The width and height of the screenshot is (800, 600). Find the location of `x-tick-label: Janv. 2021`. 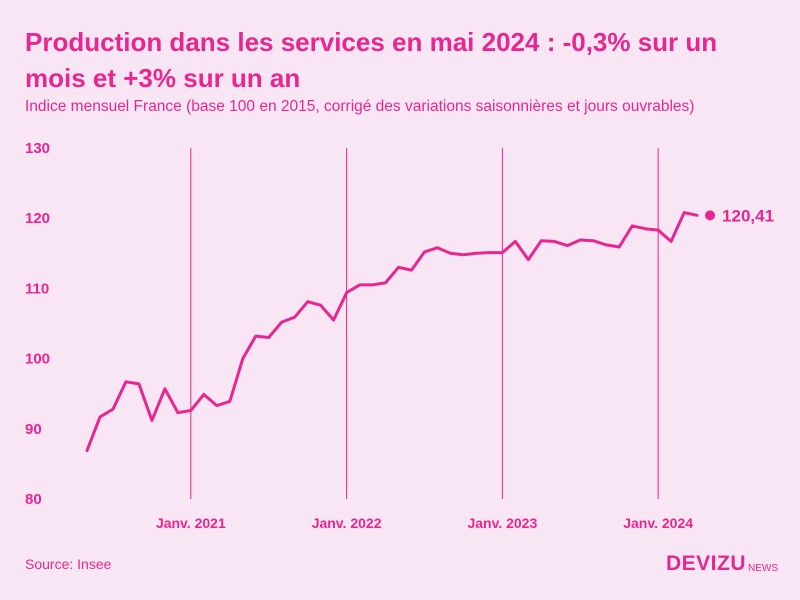

x-tick-label: Janv. 2021 is located at coordinates (191, 523).